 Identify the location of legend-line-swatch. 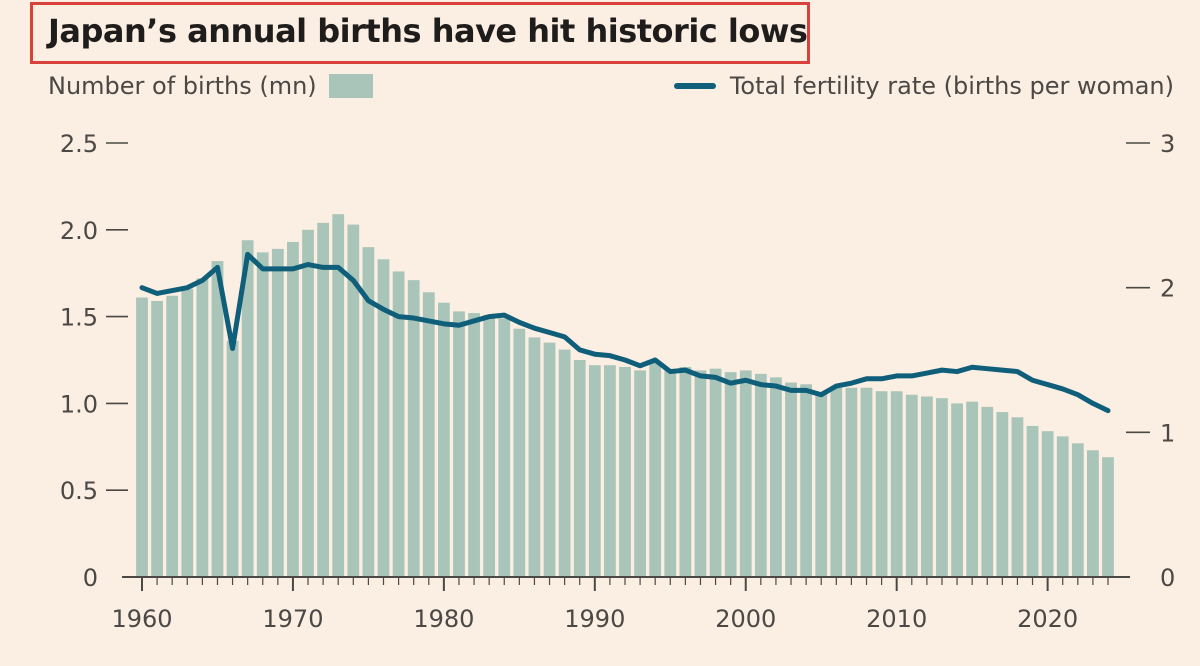
(694, 86).